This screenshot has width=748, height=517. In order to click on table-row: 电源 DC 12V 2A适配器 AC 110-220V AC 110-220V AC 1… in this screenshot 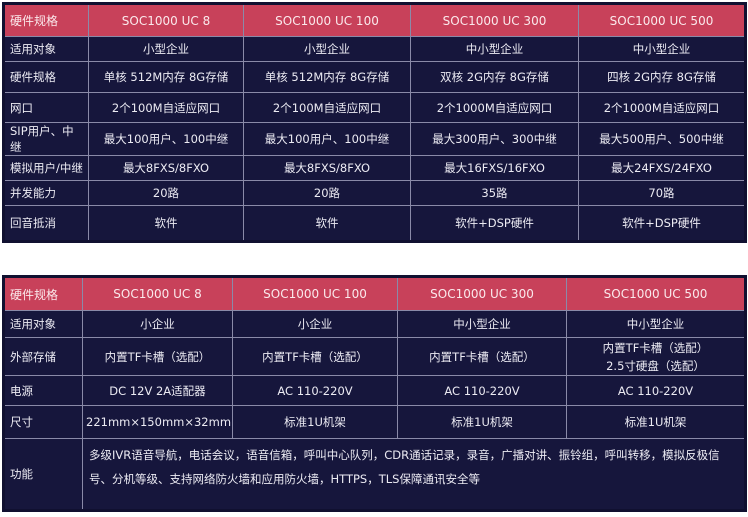, I will do `click(374, 390)`.